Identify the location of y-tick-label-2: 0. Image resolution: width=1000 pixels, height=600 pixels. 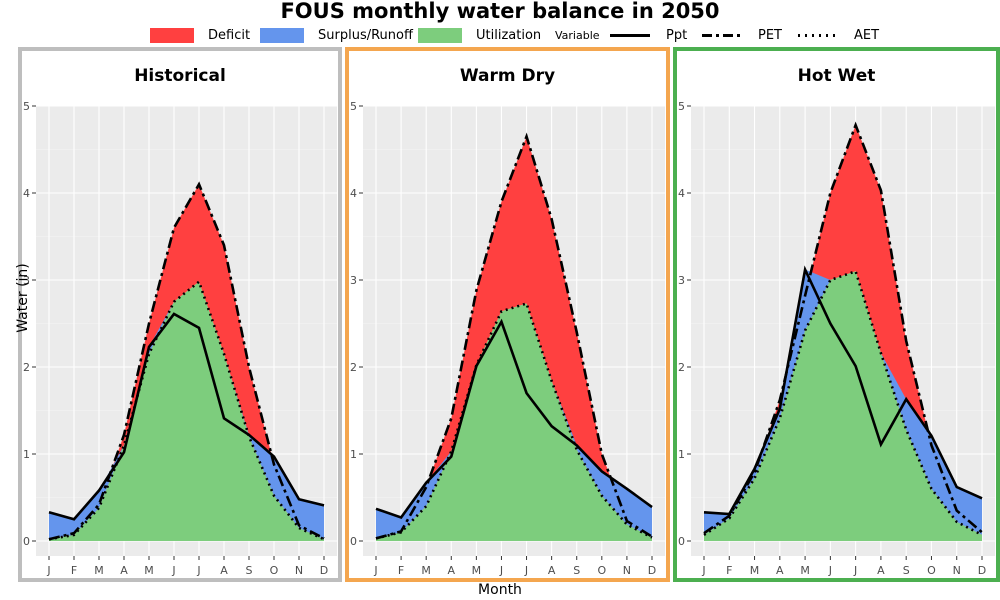
(681, 541).